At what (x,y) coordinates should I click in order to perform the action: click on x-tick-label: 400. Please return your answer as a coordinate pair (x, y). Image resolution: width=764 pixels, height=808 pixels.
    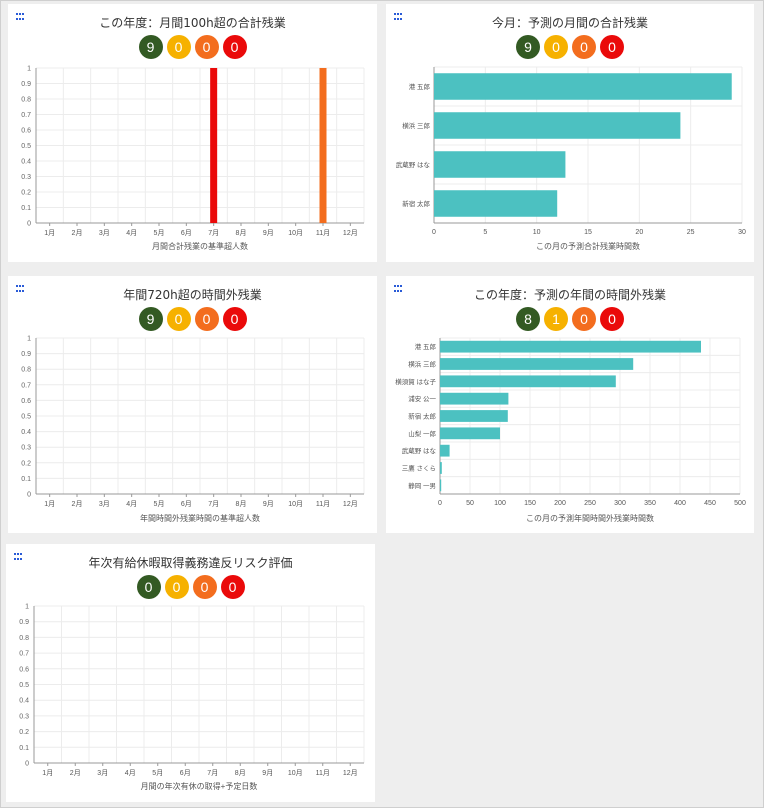
    Looking at the image, I should click on (680, 503).